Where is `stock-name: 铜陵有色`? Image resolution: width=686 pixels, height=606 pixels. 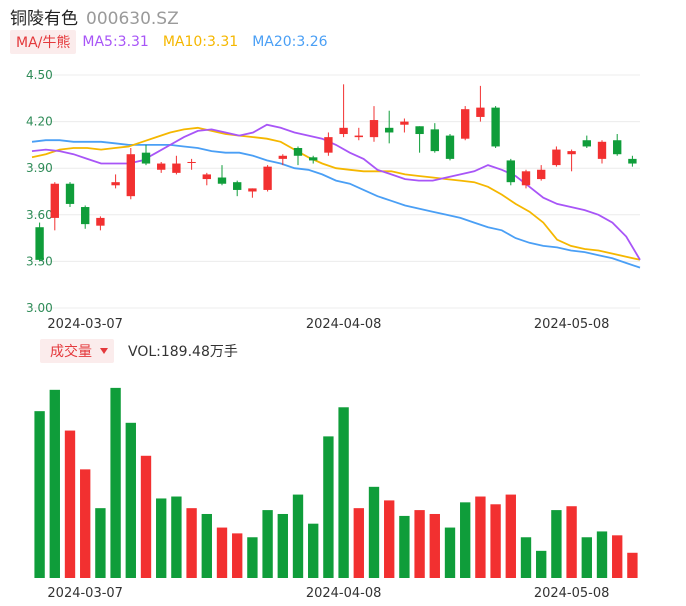 stock-name: 铜陵有色 is located at coordinates (44, 19).